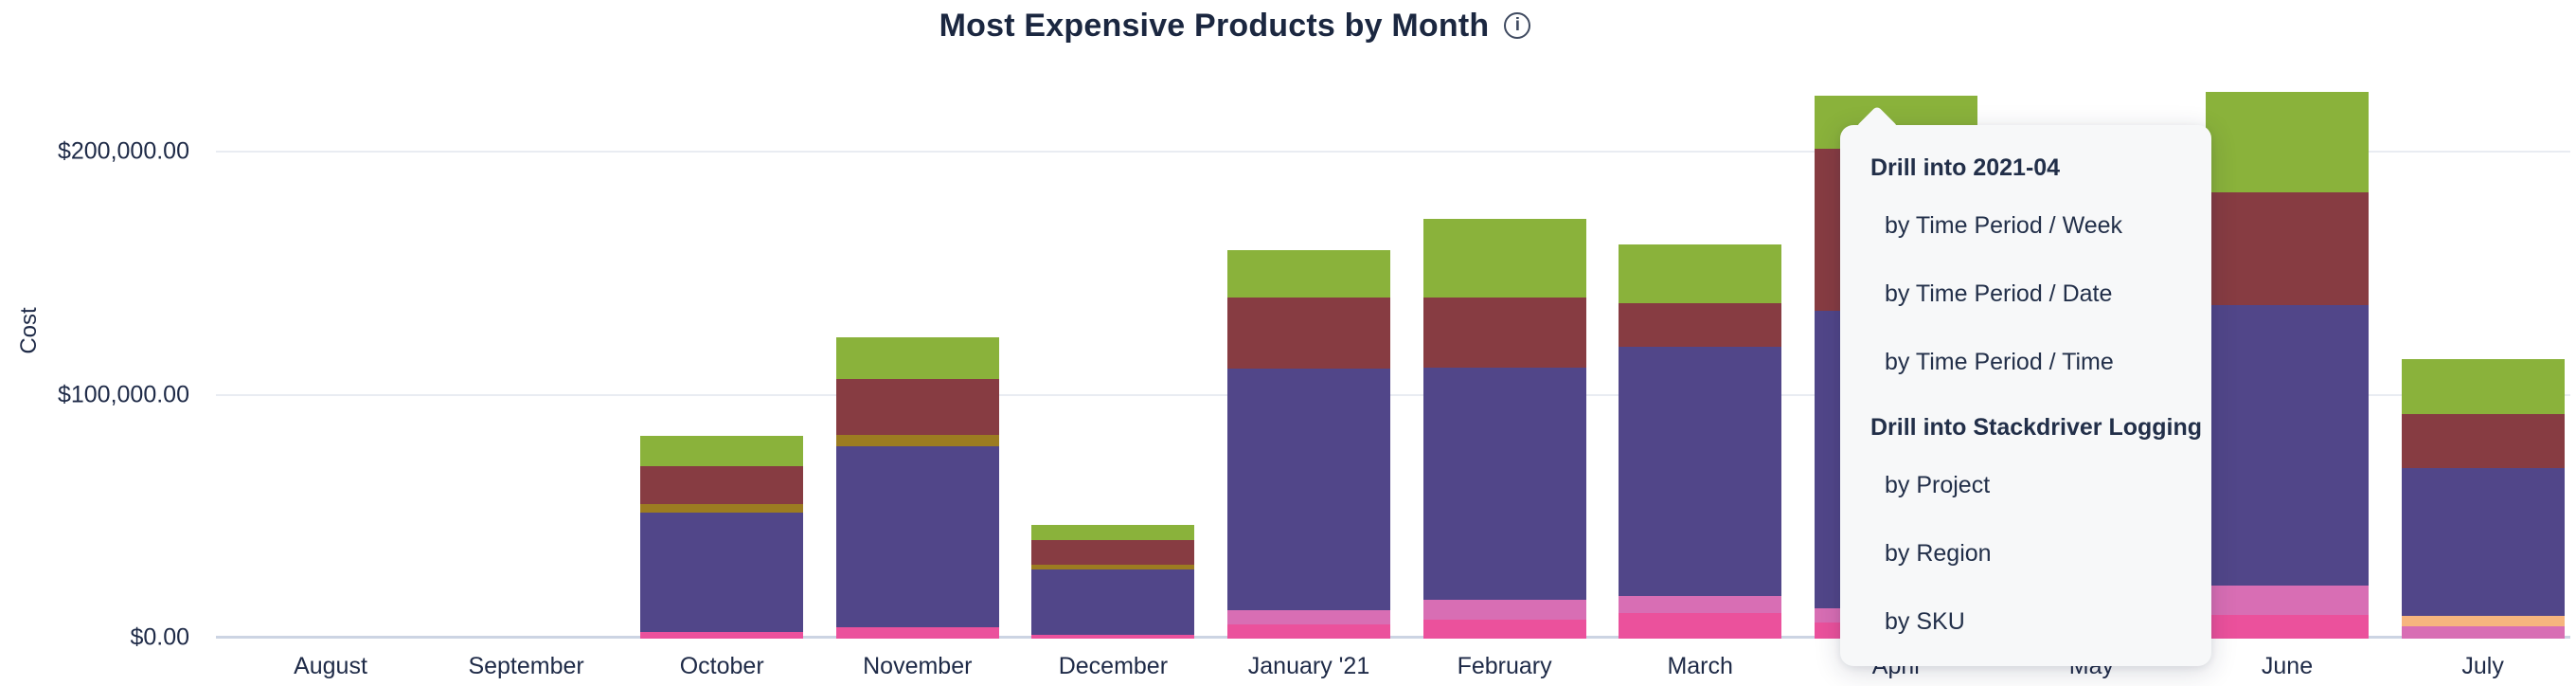 The height and width of the screenshot is (686, 2576). Describe the element at coordinates (722, 485) in the screenshot. I see `bar-segment-october-maroon` at that location.